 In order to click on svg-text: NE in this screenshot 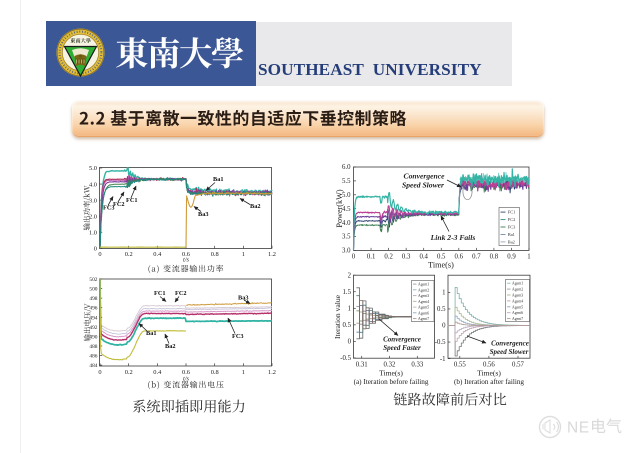, I will do `click(578, 428)`.